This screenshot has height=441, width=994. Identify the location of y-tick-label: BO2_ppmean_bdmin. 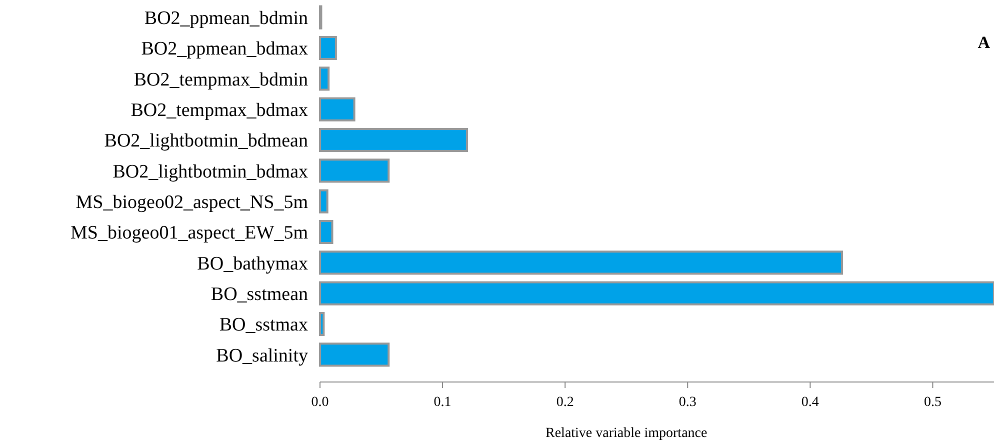
(226, 18).